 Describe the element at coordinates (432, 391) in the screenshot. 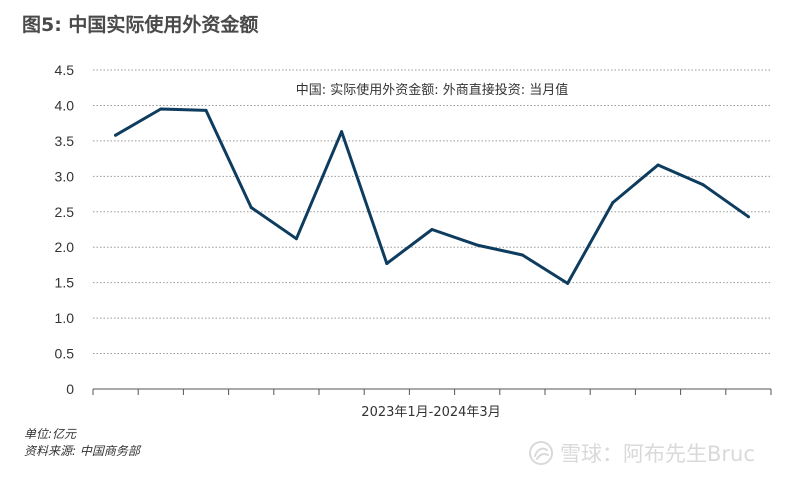

I see `axes` at that location.